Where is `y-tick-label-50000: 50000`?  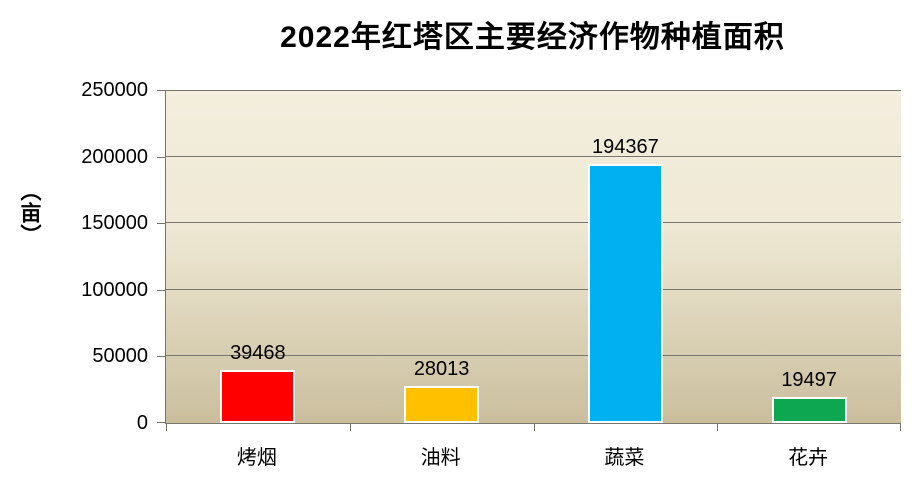
y-tick-label-50000: 50000 is located at coordinates (120, 356).